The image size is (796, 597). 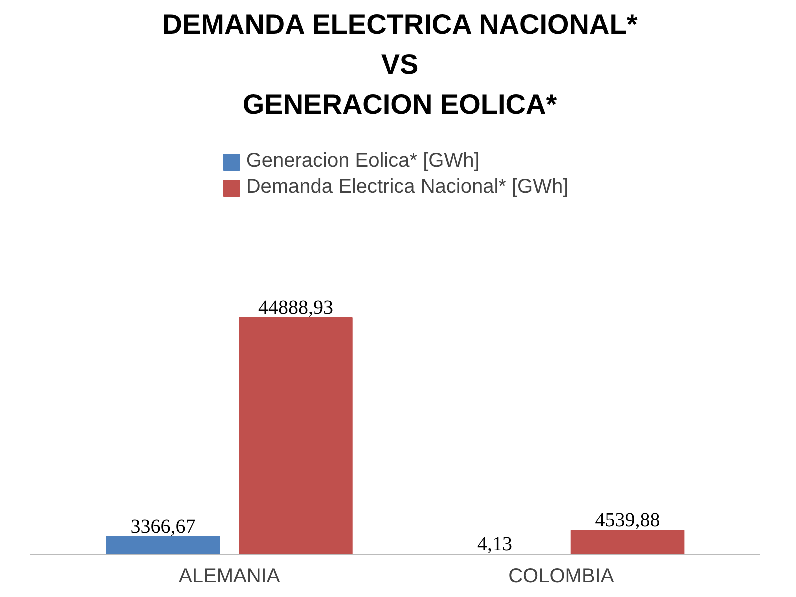 What do you see at coordinates (400, 65) in the screenshot?
I see `chart-title: DEMANDA ELECTRICA NACIONAL* VS GENERACION EOLICA*` at bounding box center [400, 65].